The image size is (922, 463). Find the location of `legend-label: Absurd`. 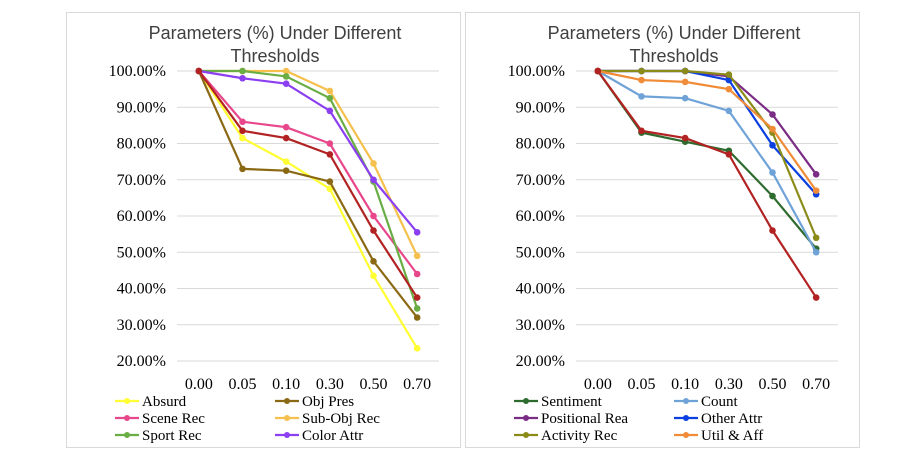

legend-label: Absurd is located at coordinates (164, 402).